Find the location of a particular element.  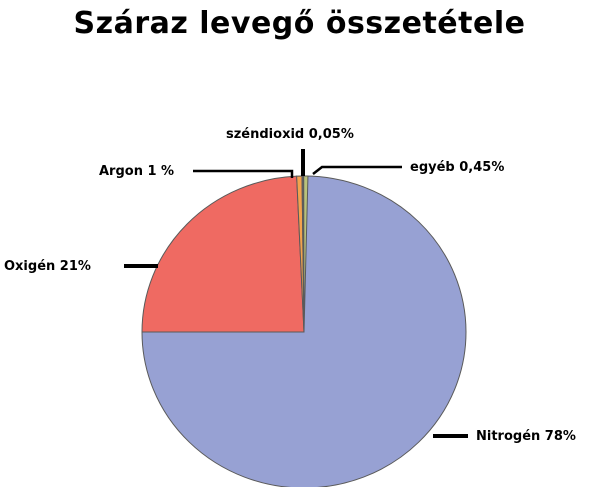

chart-title: Száraz levegő összetétele is located at coordinates (299, 23).